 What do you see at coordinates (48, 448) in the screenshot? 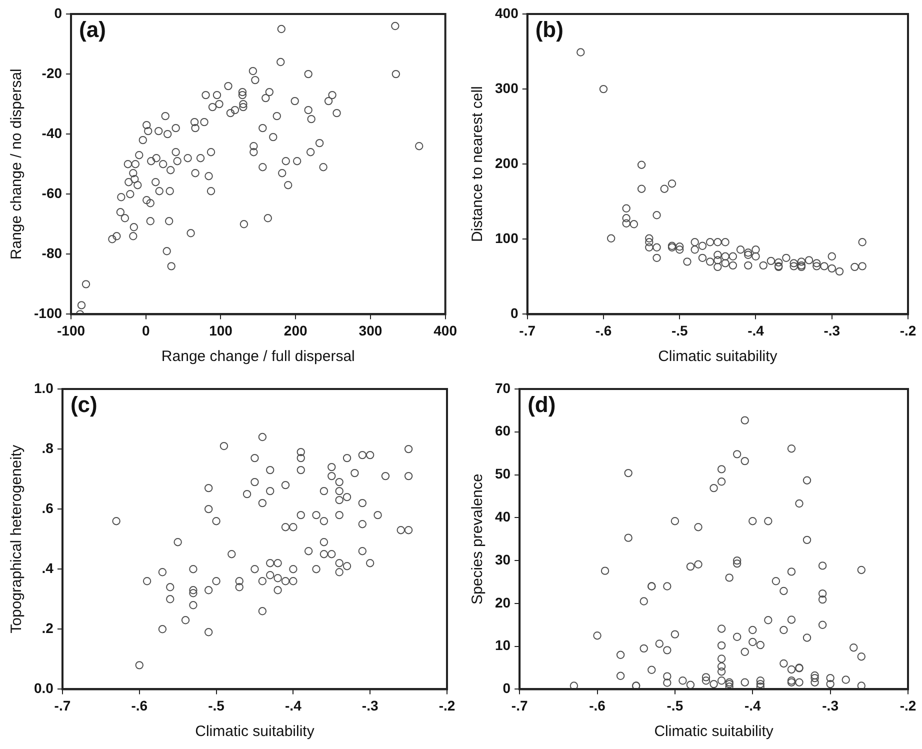
I see `y-tick-label: .8` at bounding box center [48, 448].